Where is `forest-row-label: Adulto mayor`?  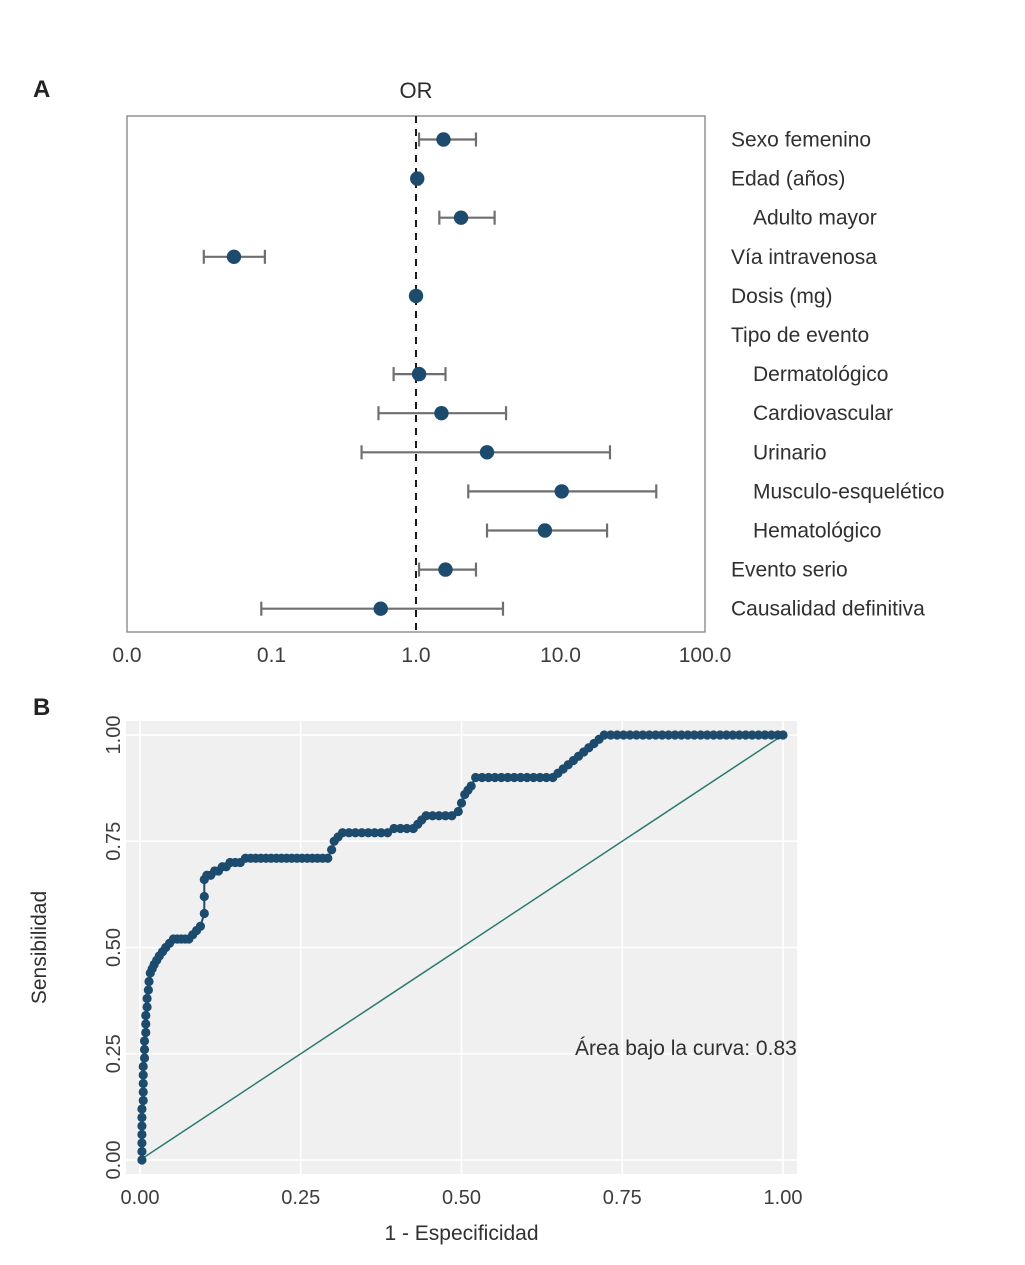
forest-row-label: Adulto mayor is located at coordinates (815, 218).